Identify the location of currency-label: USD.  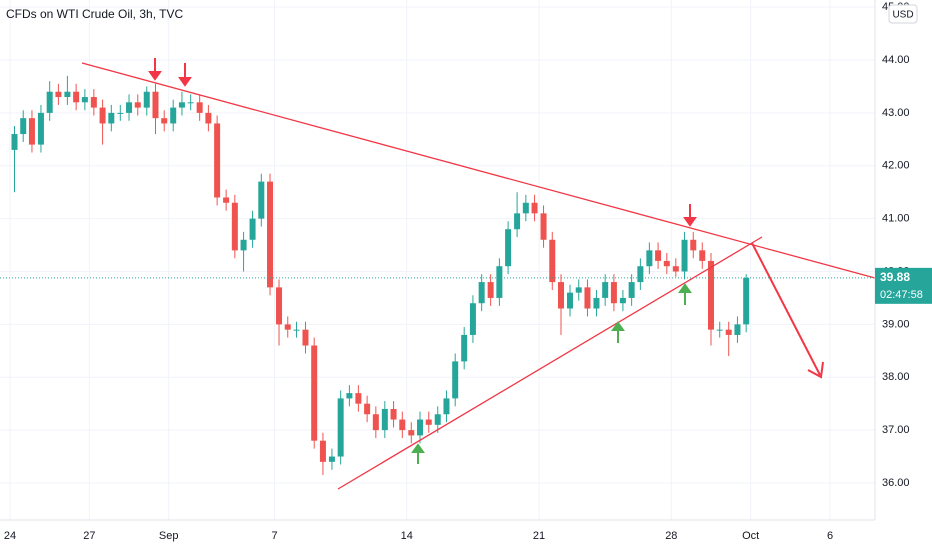
(902, 15).